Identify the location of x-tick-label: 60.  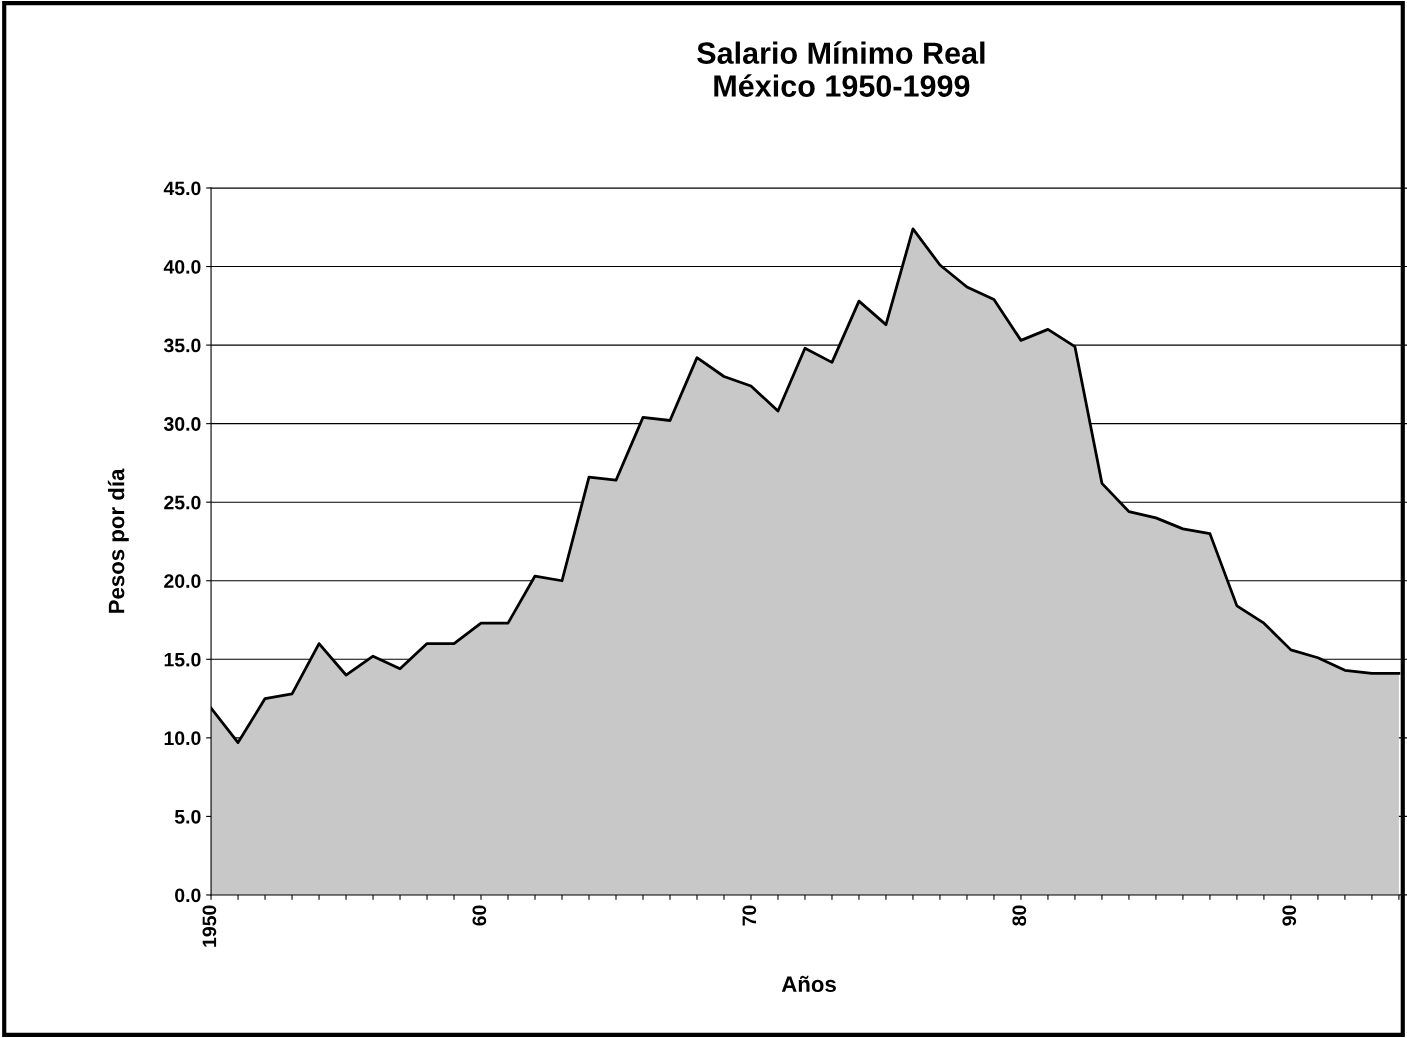
(479, 915).